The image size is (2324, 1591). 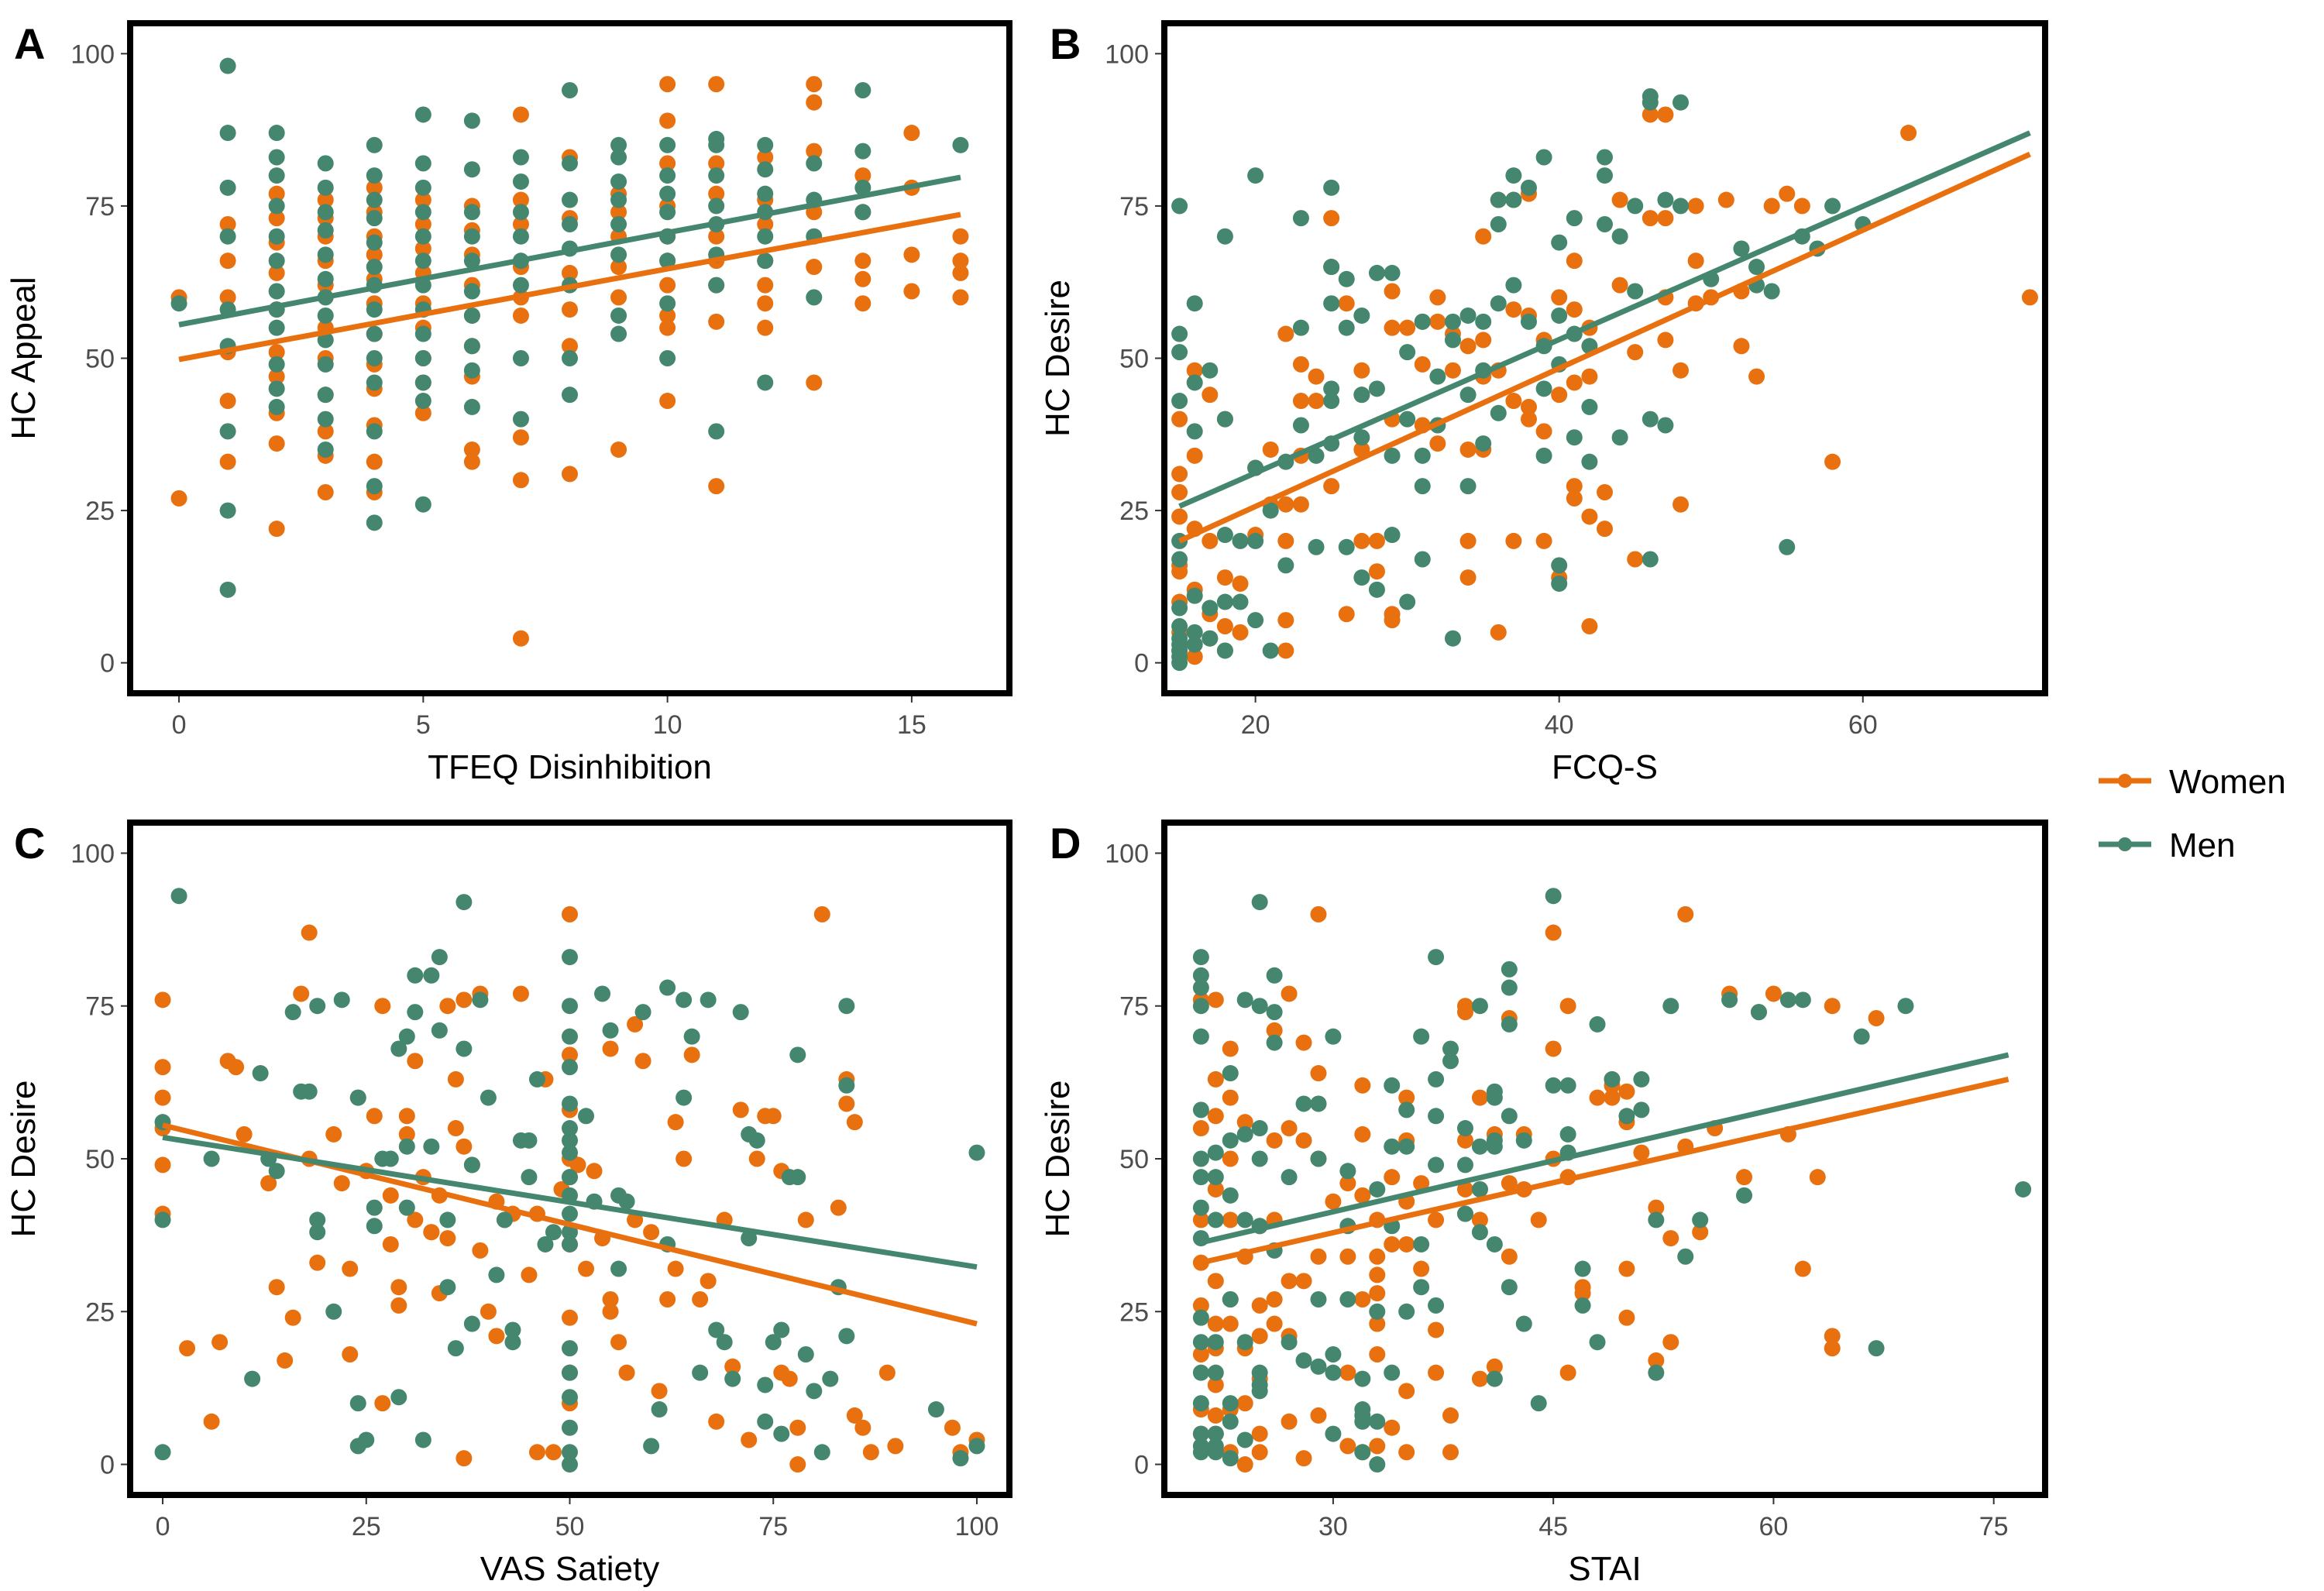 I want to click on legend-item-women: Women, so click(x=2192, y=782).